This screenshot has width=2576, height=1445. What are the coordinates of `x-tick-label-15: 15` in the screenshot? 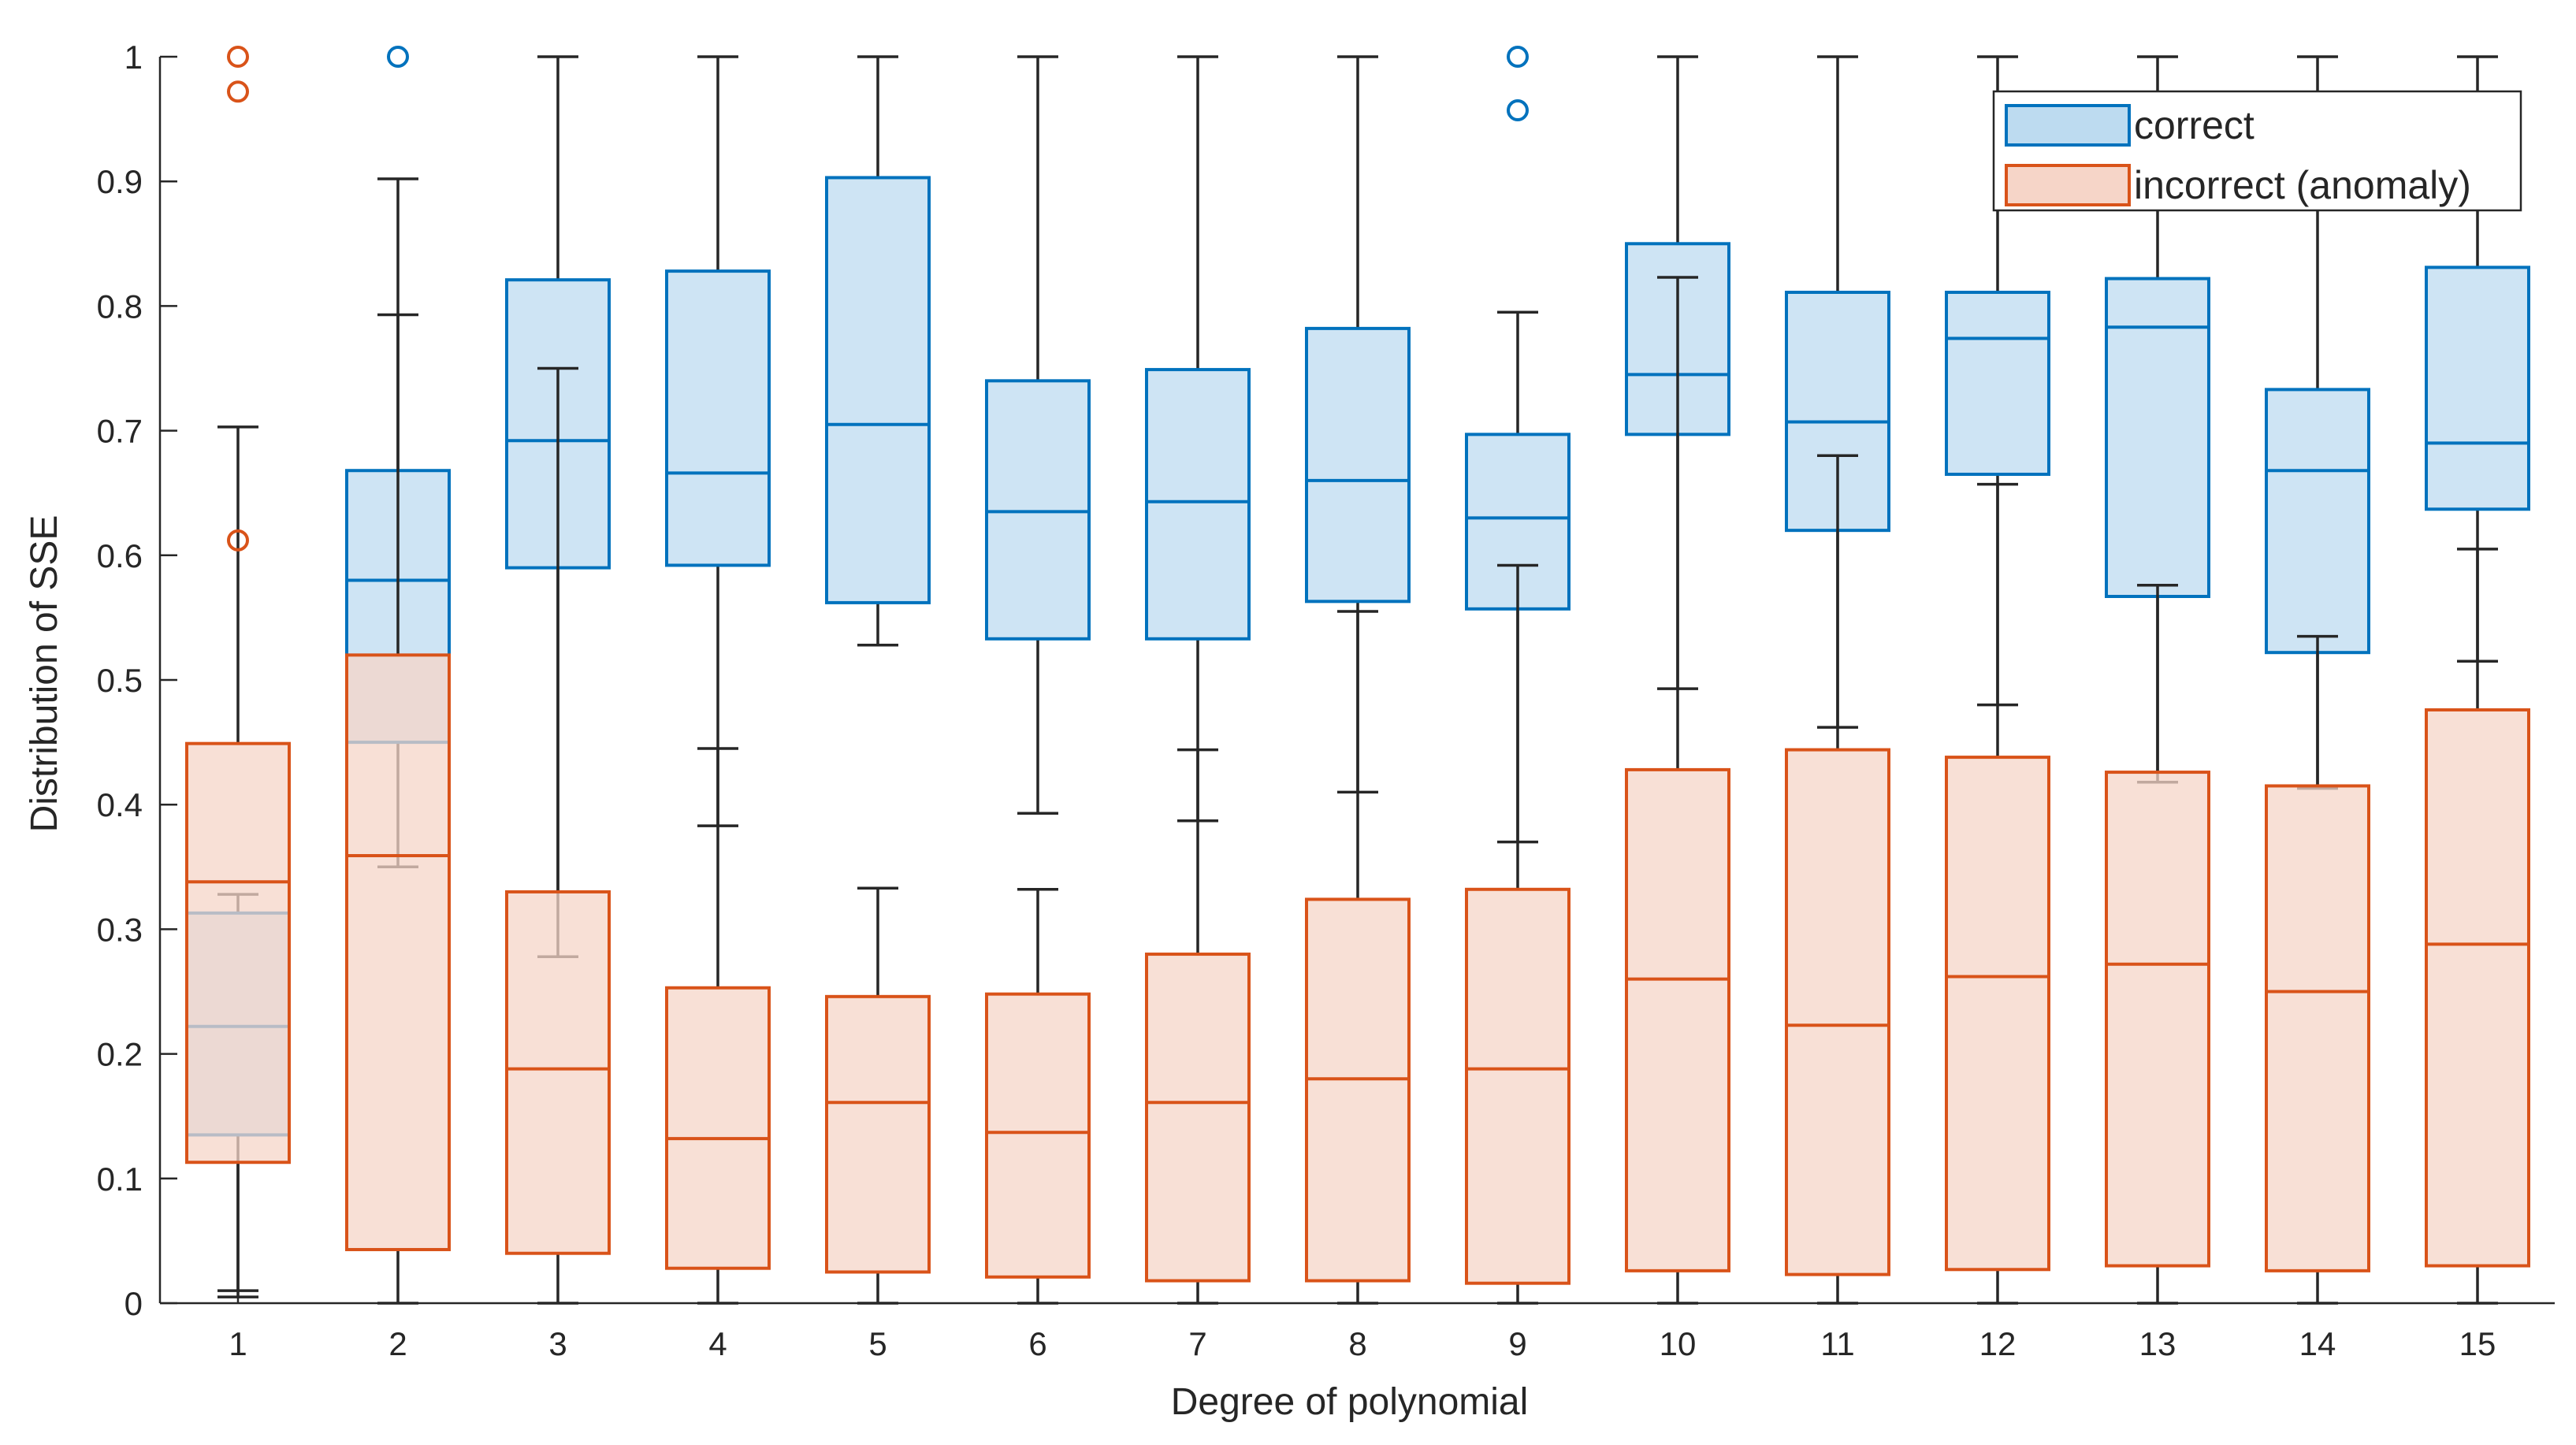 It's located at (2477, 1343).